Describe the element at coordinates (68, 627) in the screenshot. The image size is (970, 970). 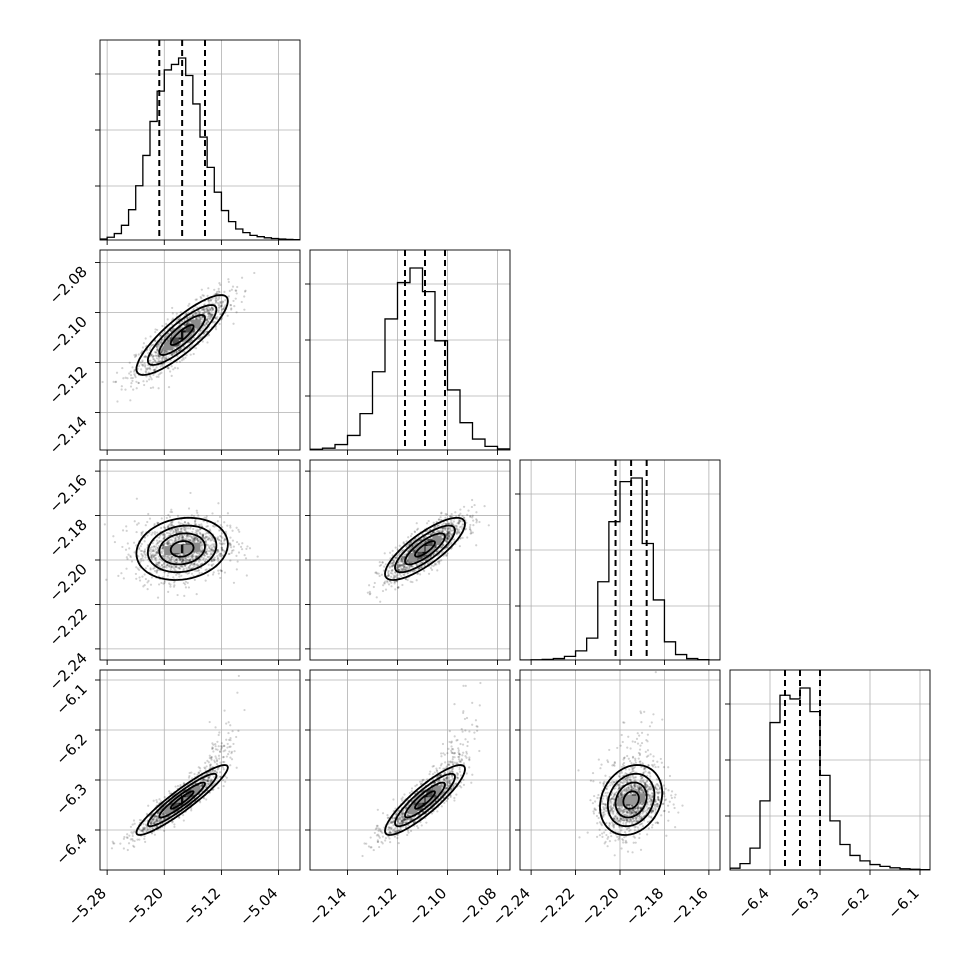
I see `y-tick-label: −2.22` at that location.